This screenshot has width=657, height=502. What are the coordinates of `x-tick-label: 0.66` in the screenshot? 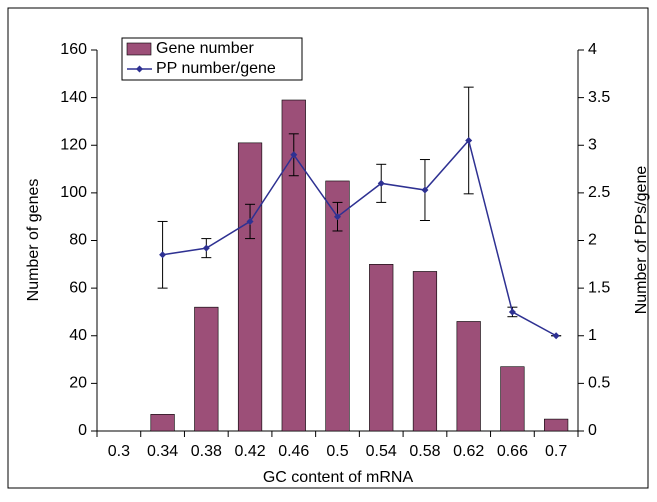 It's located at (512, 451).